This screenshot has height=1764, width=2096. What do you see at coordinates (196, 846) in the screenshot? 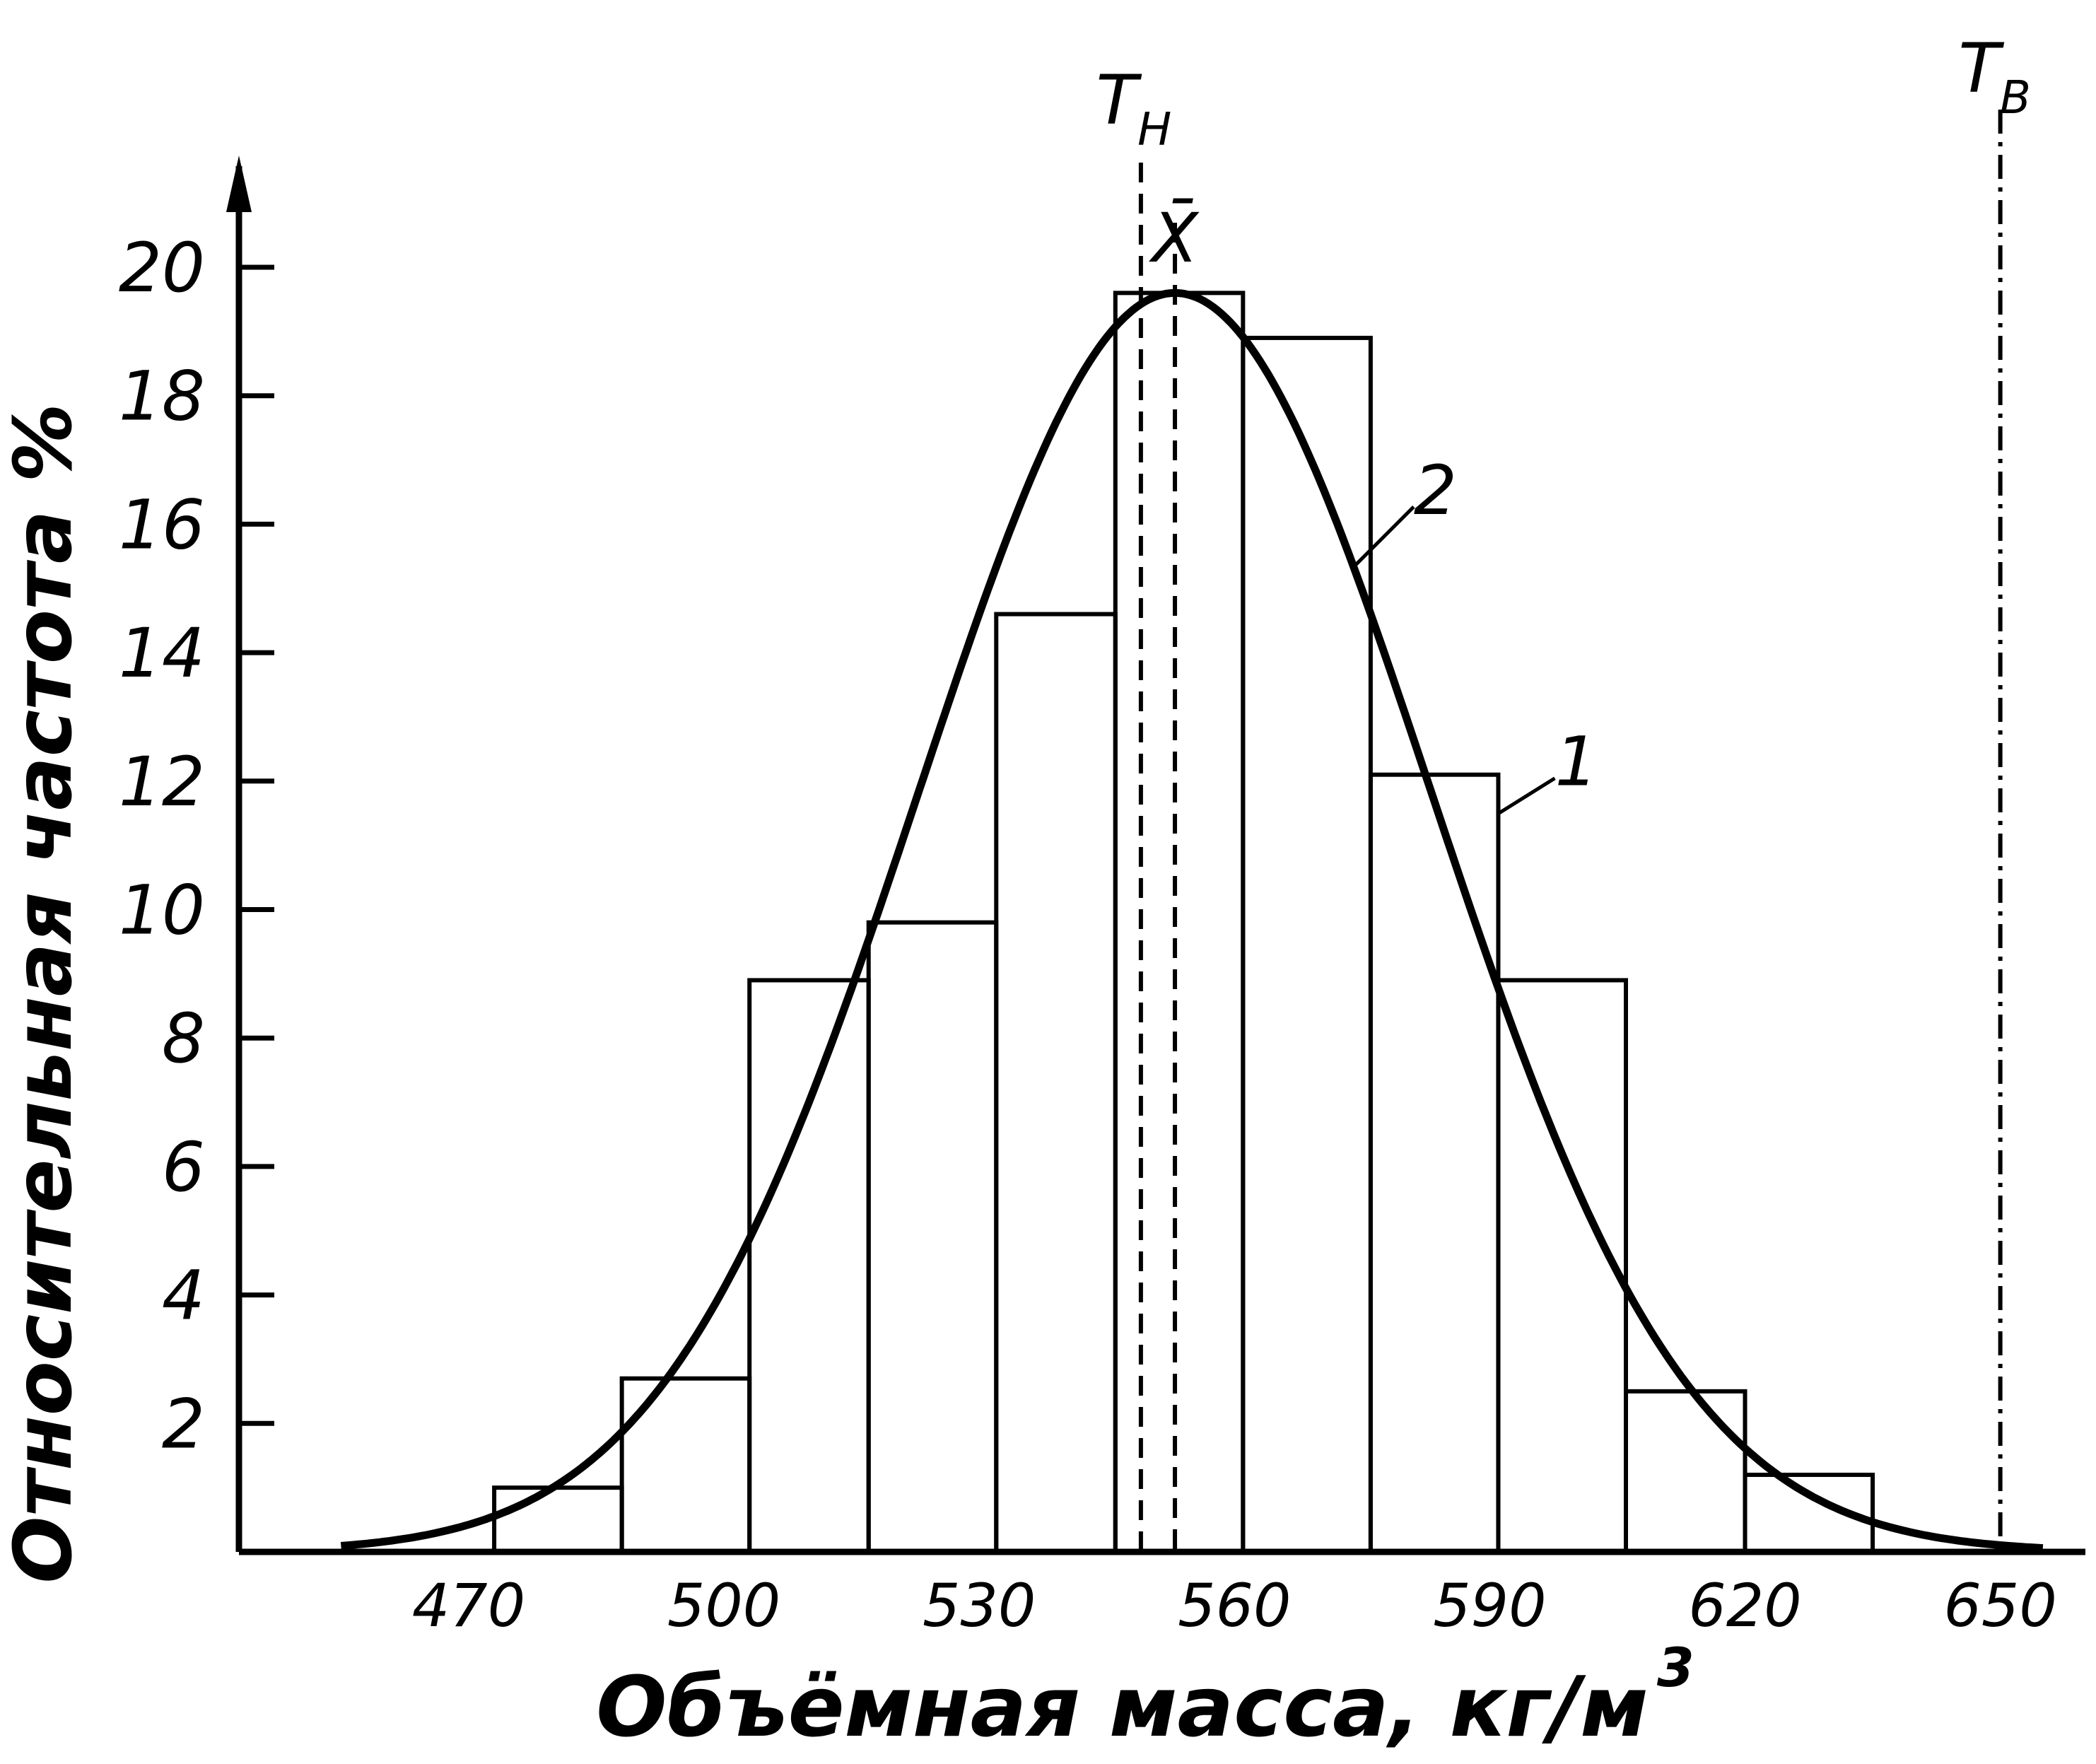
I see `y-ticks: 2 4 6 8 10 12 14 16 18 20` at bounding box center [196, 846].